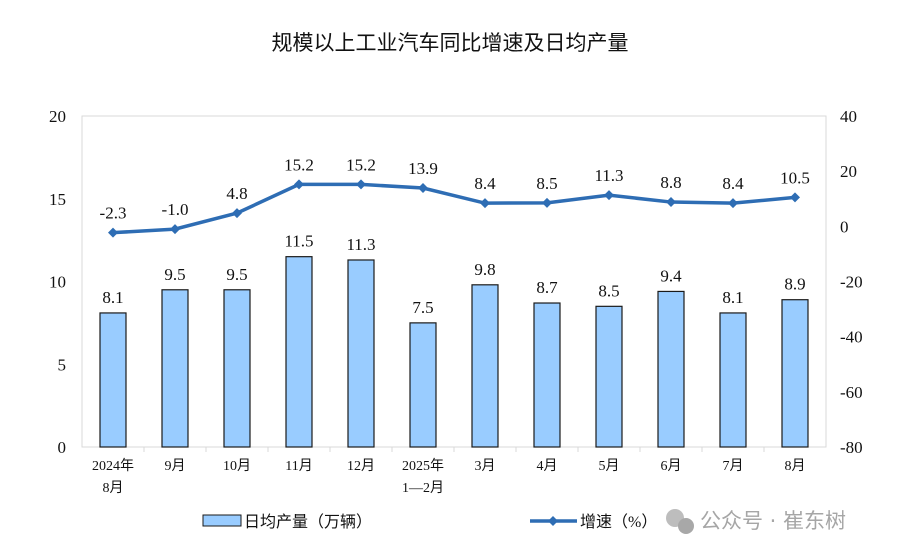  What do you see at coordinates (62, 447) in the screenshot?
I see `y-left-tick-label: 0` at bounding box center [62, 447].